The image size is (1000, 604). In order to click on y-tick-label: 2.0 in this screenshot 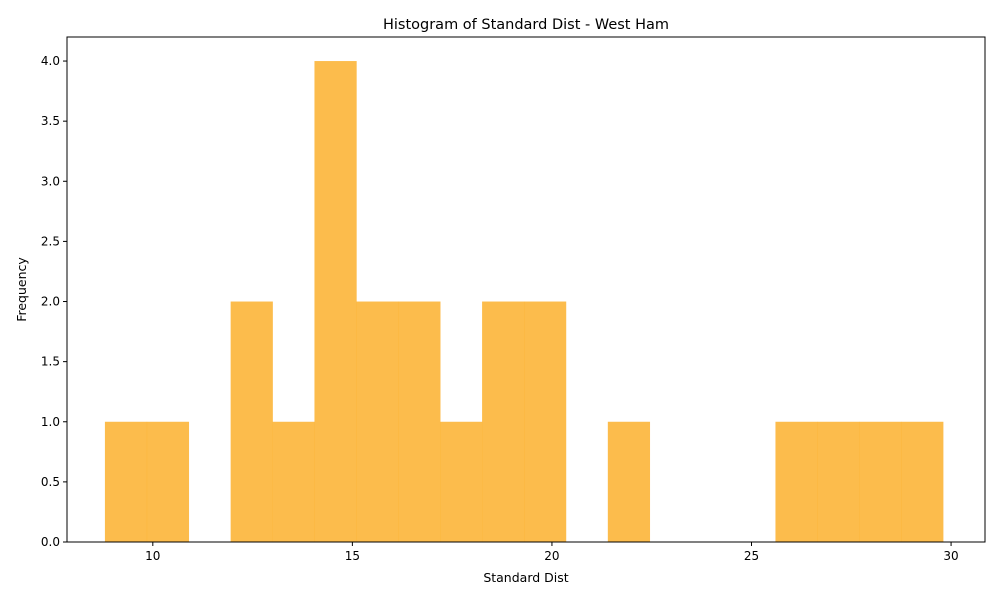, I will do `click(50, 302)`.